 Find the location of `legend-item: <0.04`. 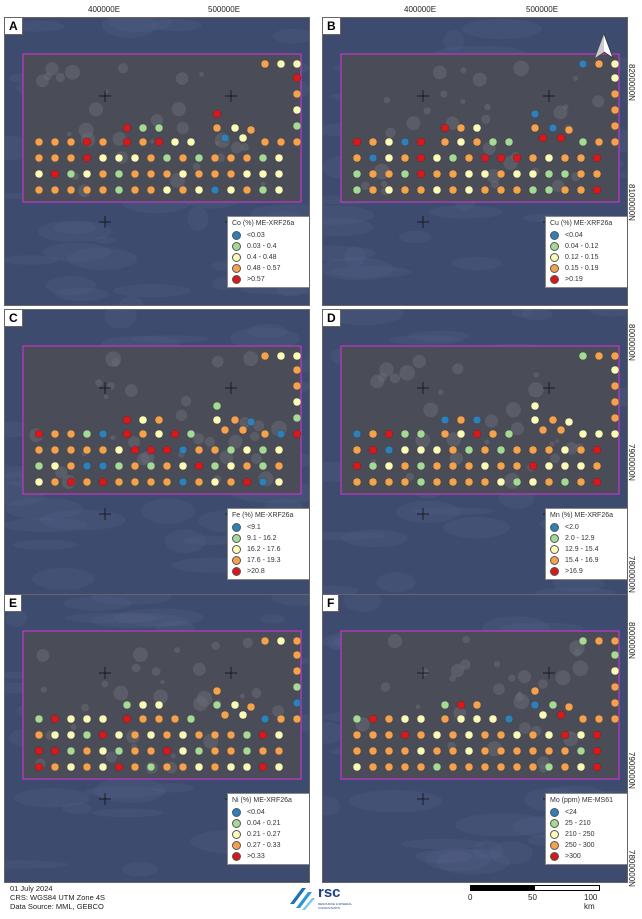

legend-item: <0.04 is located at coordinates (588, 235).